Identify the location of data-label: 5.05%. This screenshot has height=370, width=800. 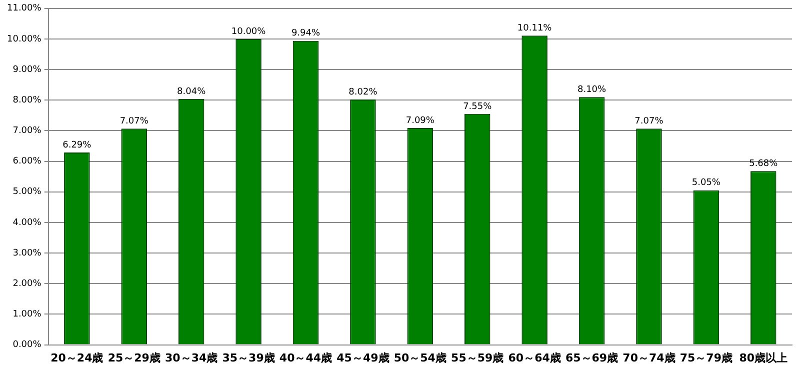
(706, 183).